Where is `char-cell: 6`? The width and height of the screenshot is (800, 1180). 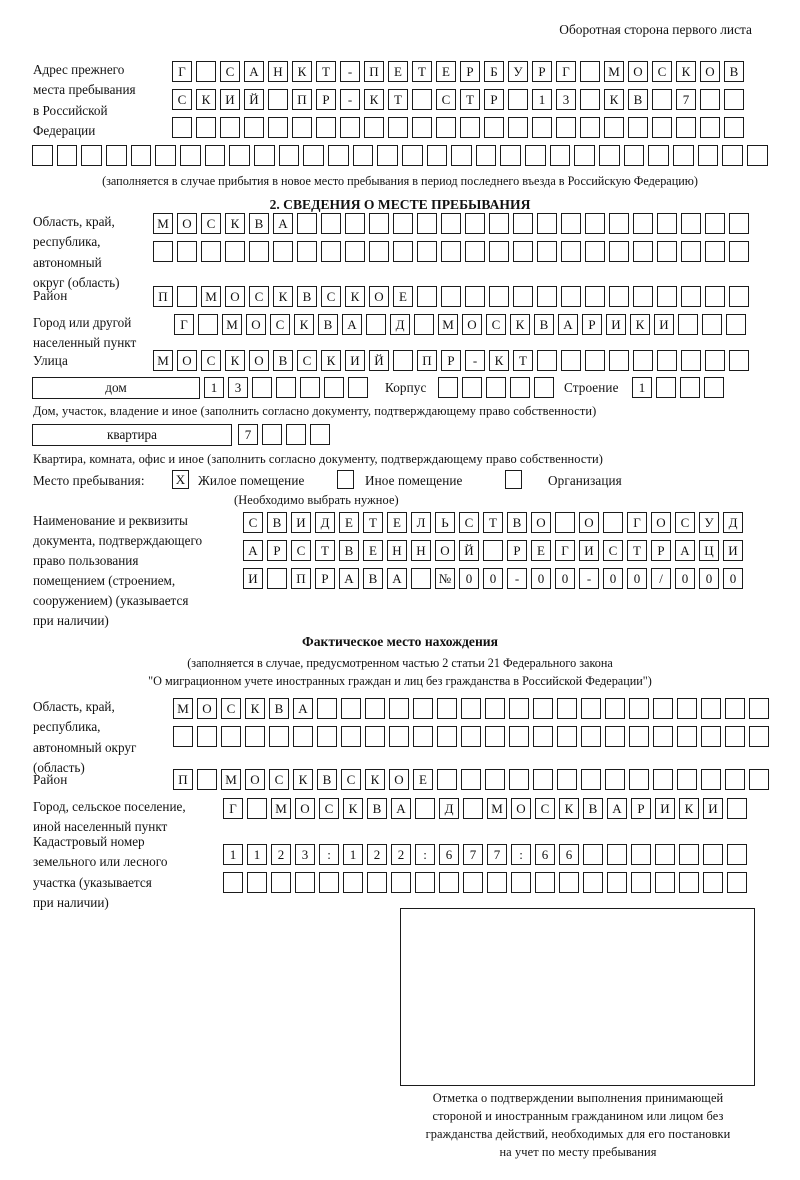
char-cell: 6 is located at coordinates (545, 854).